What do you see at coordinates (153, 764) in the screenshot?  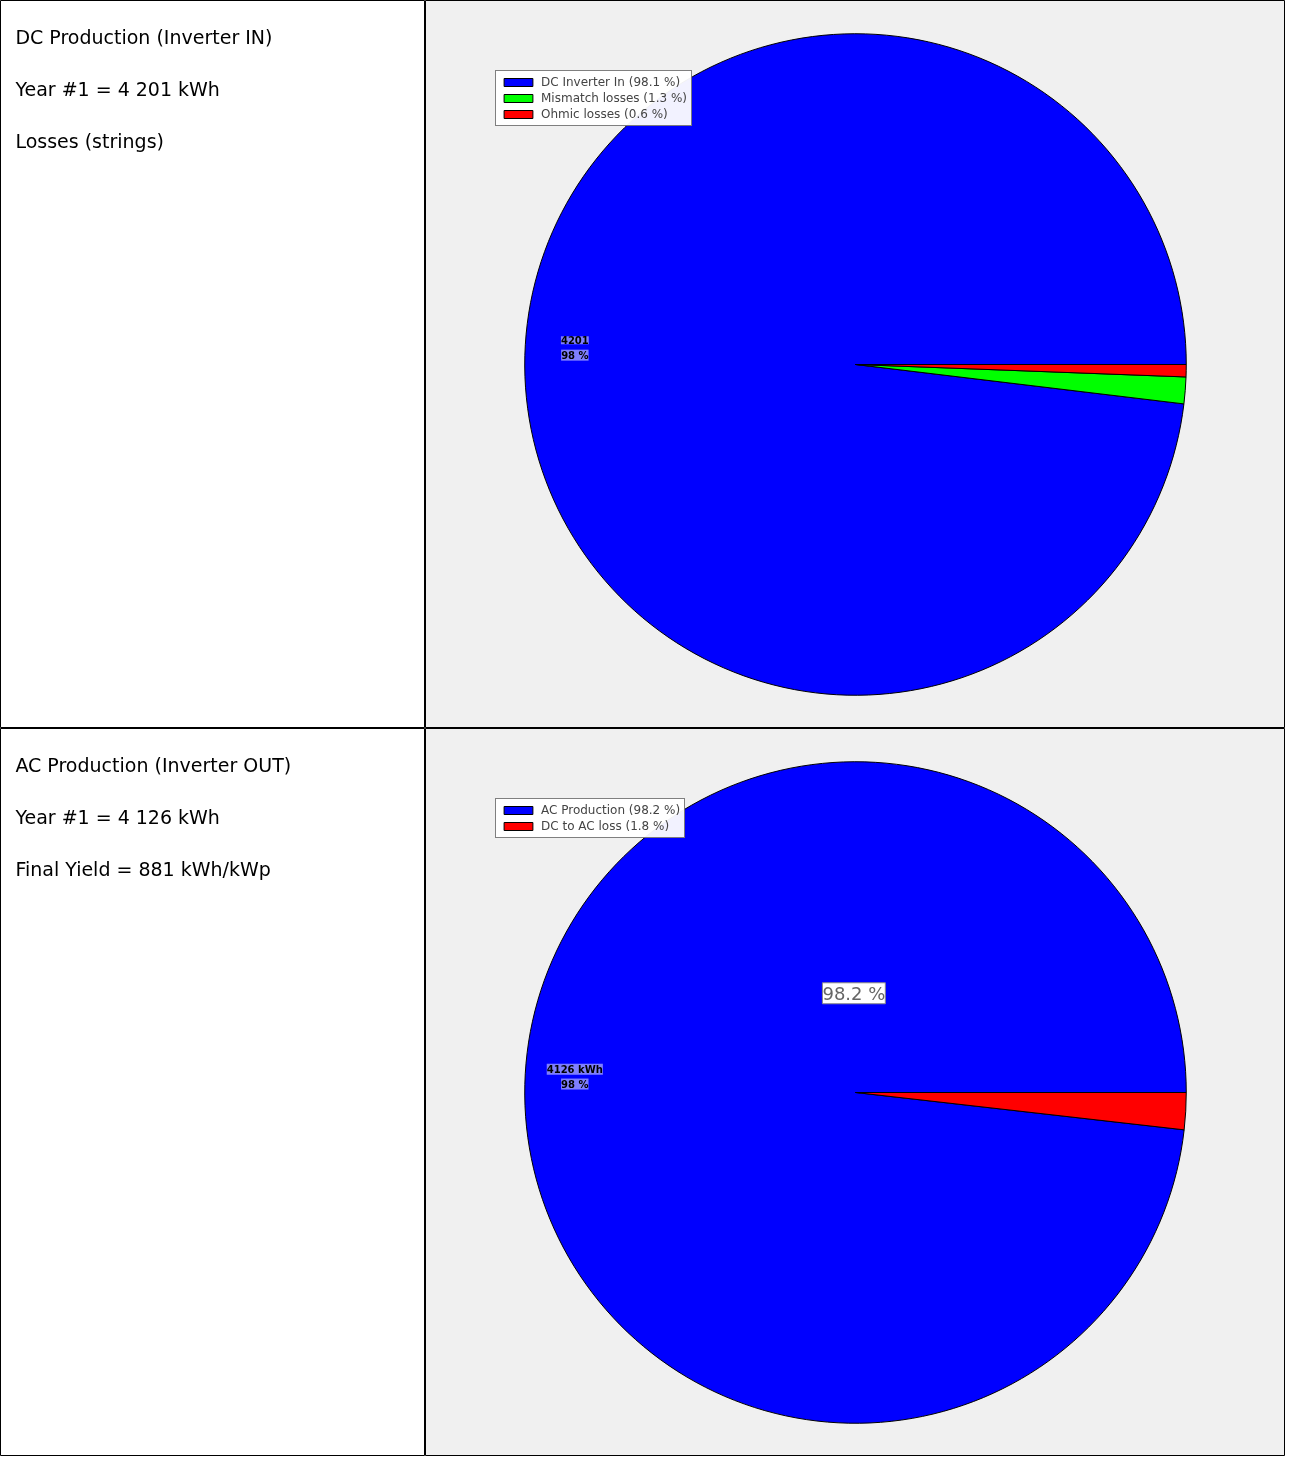 I see `text: AC Production (Inverter OUT)` at bounding box center [153, 764].